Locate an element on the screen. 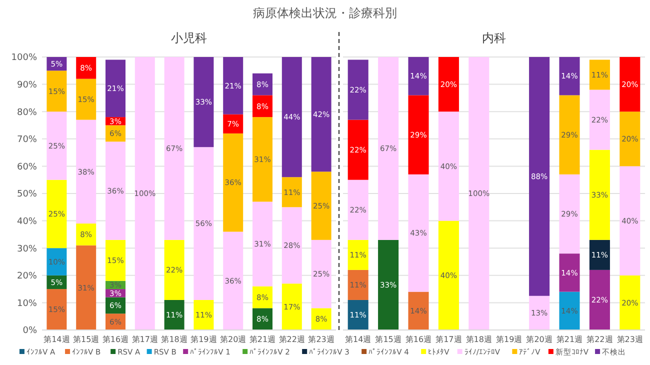  y-tick-label: 90% is located at coordinates (27, 85).